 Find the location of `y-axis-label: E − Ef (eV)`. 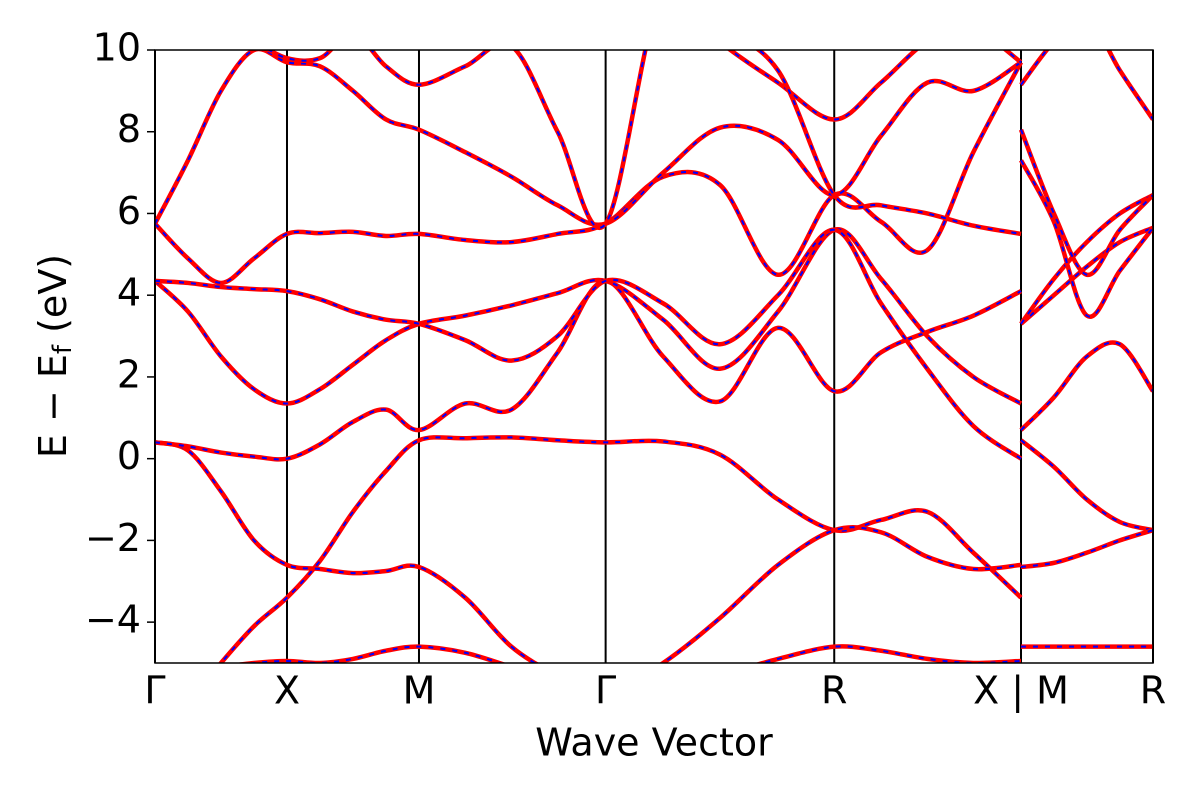

y-axis-label: E − Ef (eV) is located at coordinates (54, 356).